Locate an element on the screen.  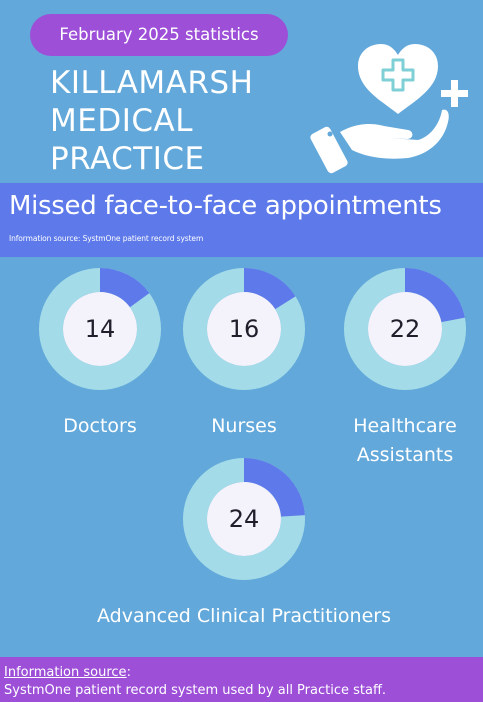
stat-label-line: Nurses is located at coordinates (244, 426).